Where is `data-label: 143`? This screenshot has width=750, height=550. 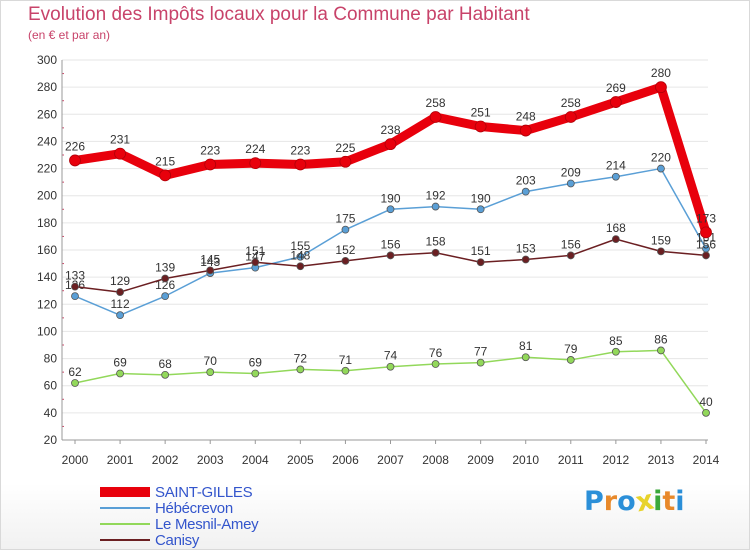 data-label: 143 is located at coordinates (210, 262).